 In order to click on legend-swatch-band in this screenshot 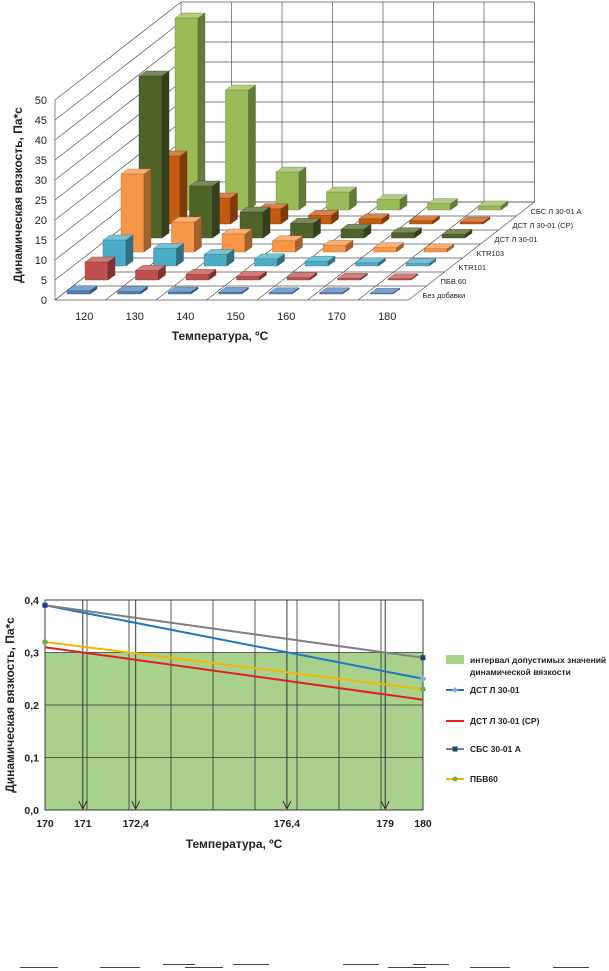, I will do `click(455, 659)`.